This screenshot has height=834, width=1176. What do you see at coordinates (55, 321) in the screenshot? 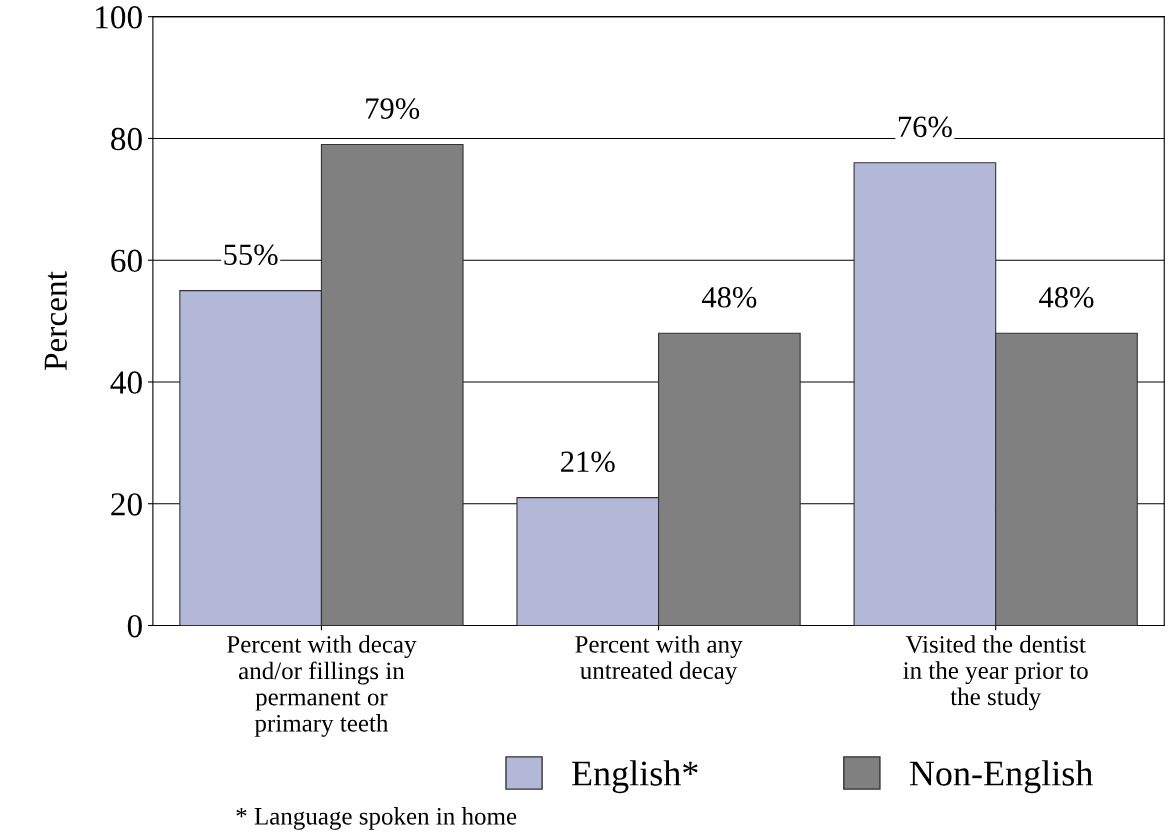
I see `y-axis-title: Percent` at bounding box center [55, 321].